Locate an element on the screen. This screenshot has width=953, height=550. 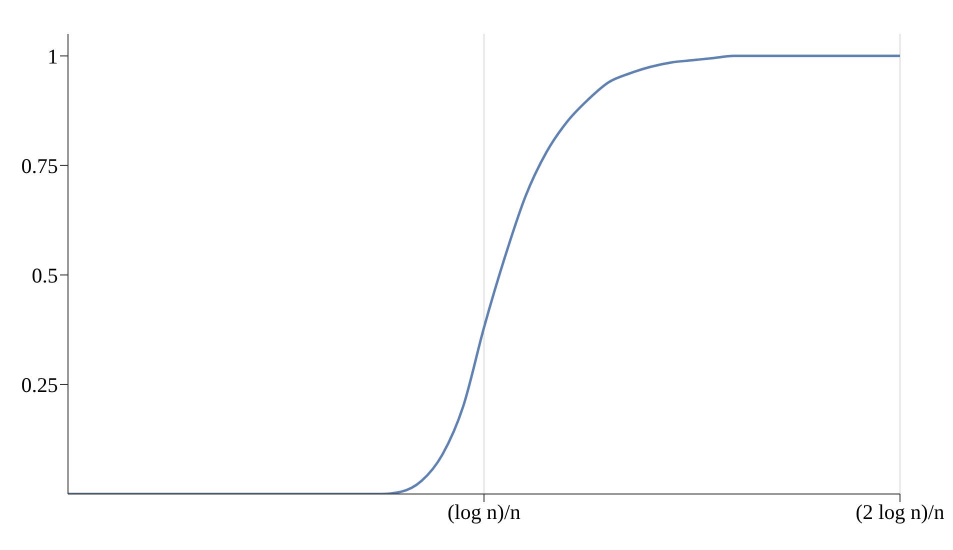
x-tick-label: (log n)/n is located at coordinates (484, 512).